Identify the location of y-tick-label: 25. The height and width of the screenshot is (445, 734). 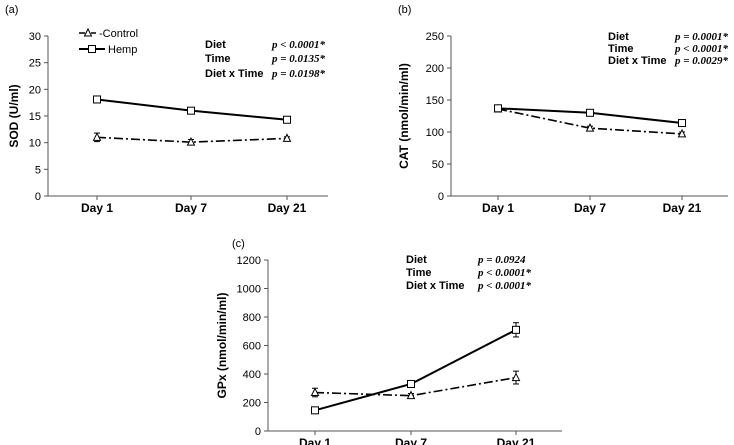
(35, 64).